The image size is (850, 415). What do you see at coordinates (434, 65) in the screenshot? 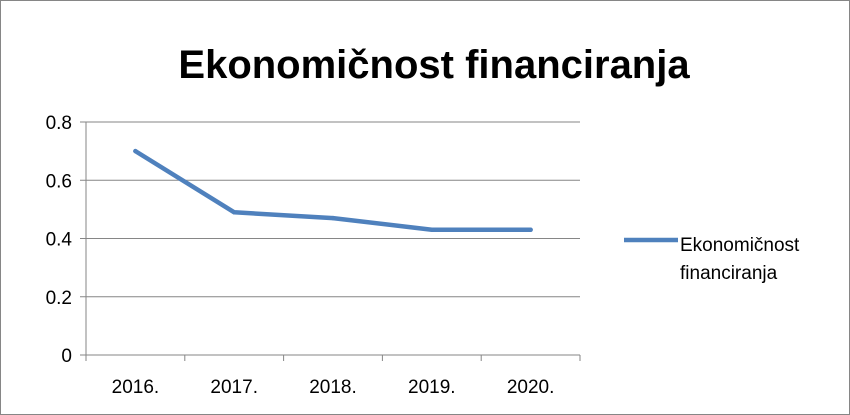
I see `chart-title: Ekonomičnost financiranja` at bounding box center [434, 65].